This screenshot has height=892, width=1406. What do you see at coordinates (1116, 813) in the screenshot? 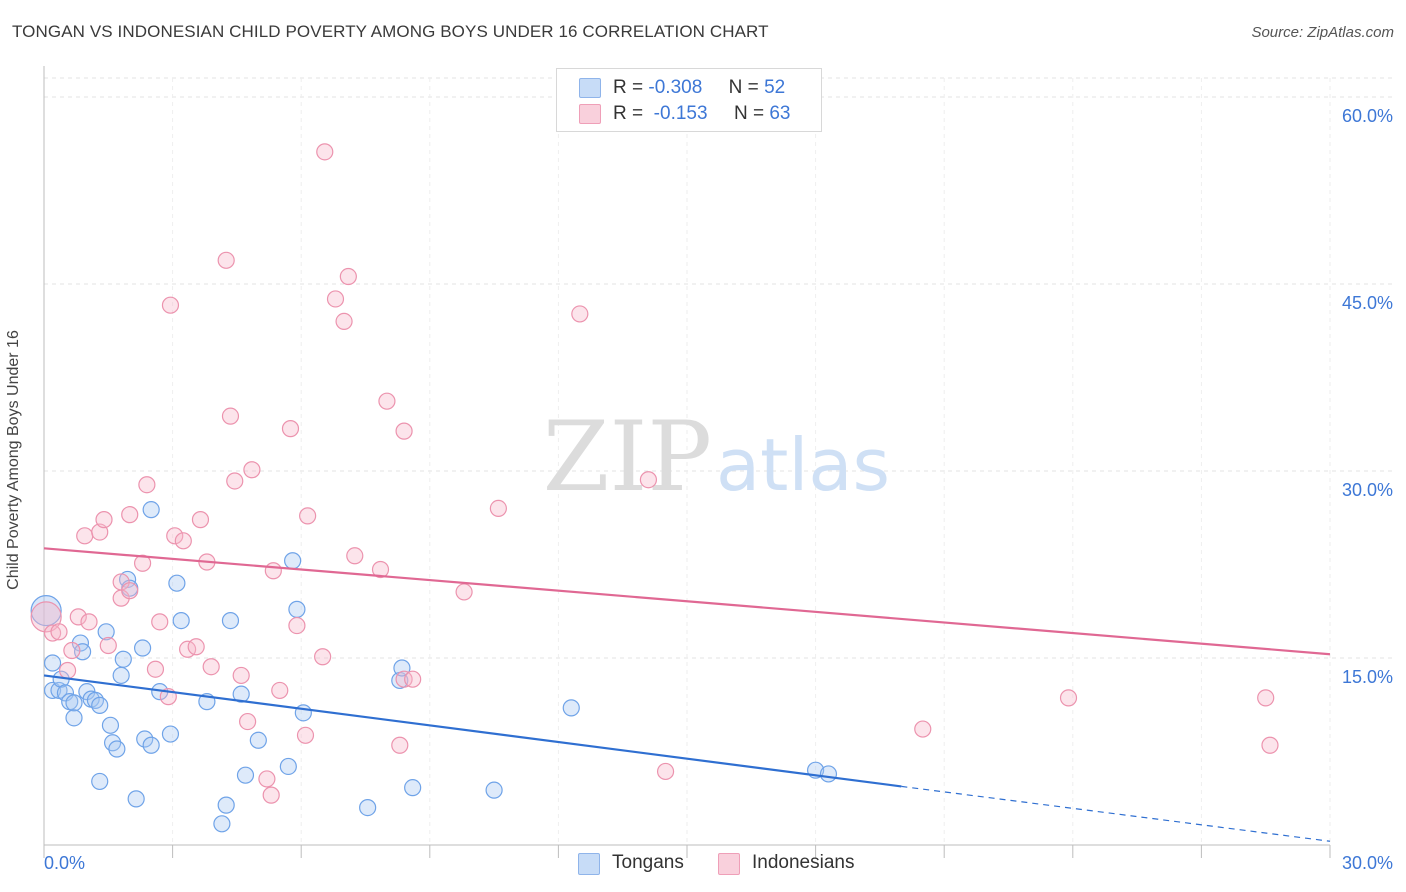
I see `tongan-trend-line-extension` at bounding box center [1116, 813].